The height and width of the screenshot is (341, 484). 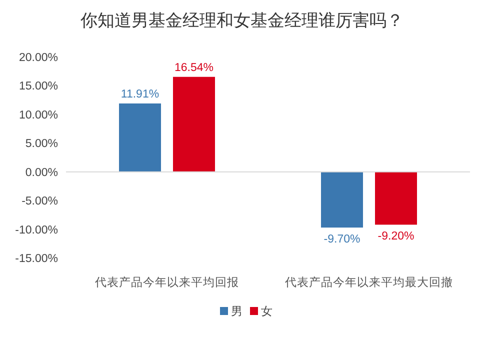 What do you see at coordinates (38, 115) in the screenshot?
I see `y-tick-label: 10.00%` at bounding box center [38, 115].